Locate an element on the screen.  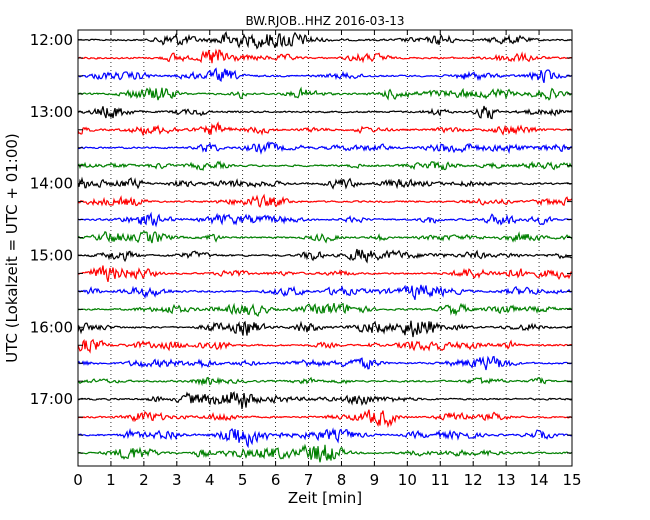
y-tick-label: 17:00 is located at coordinates (51, 399).